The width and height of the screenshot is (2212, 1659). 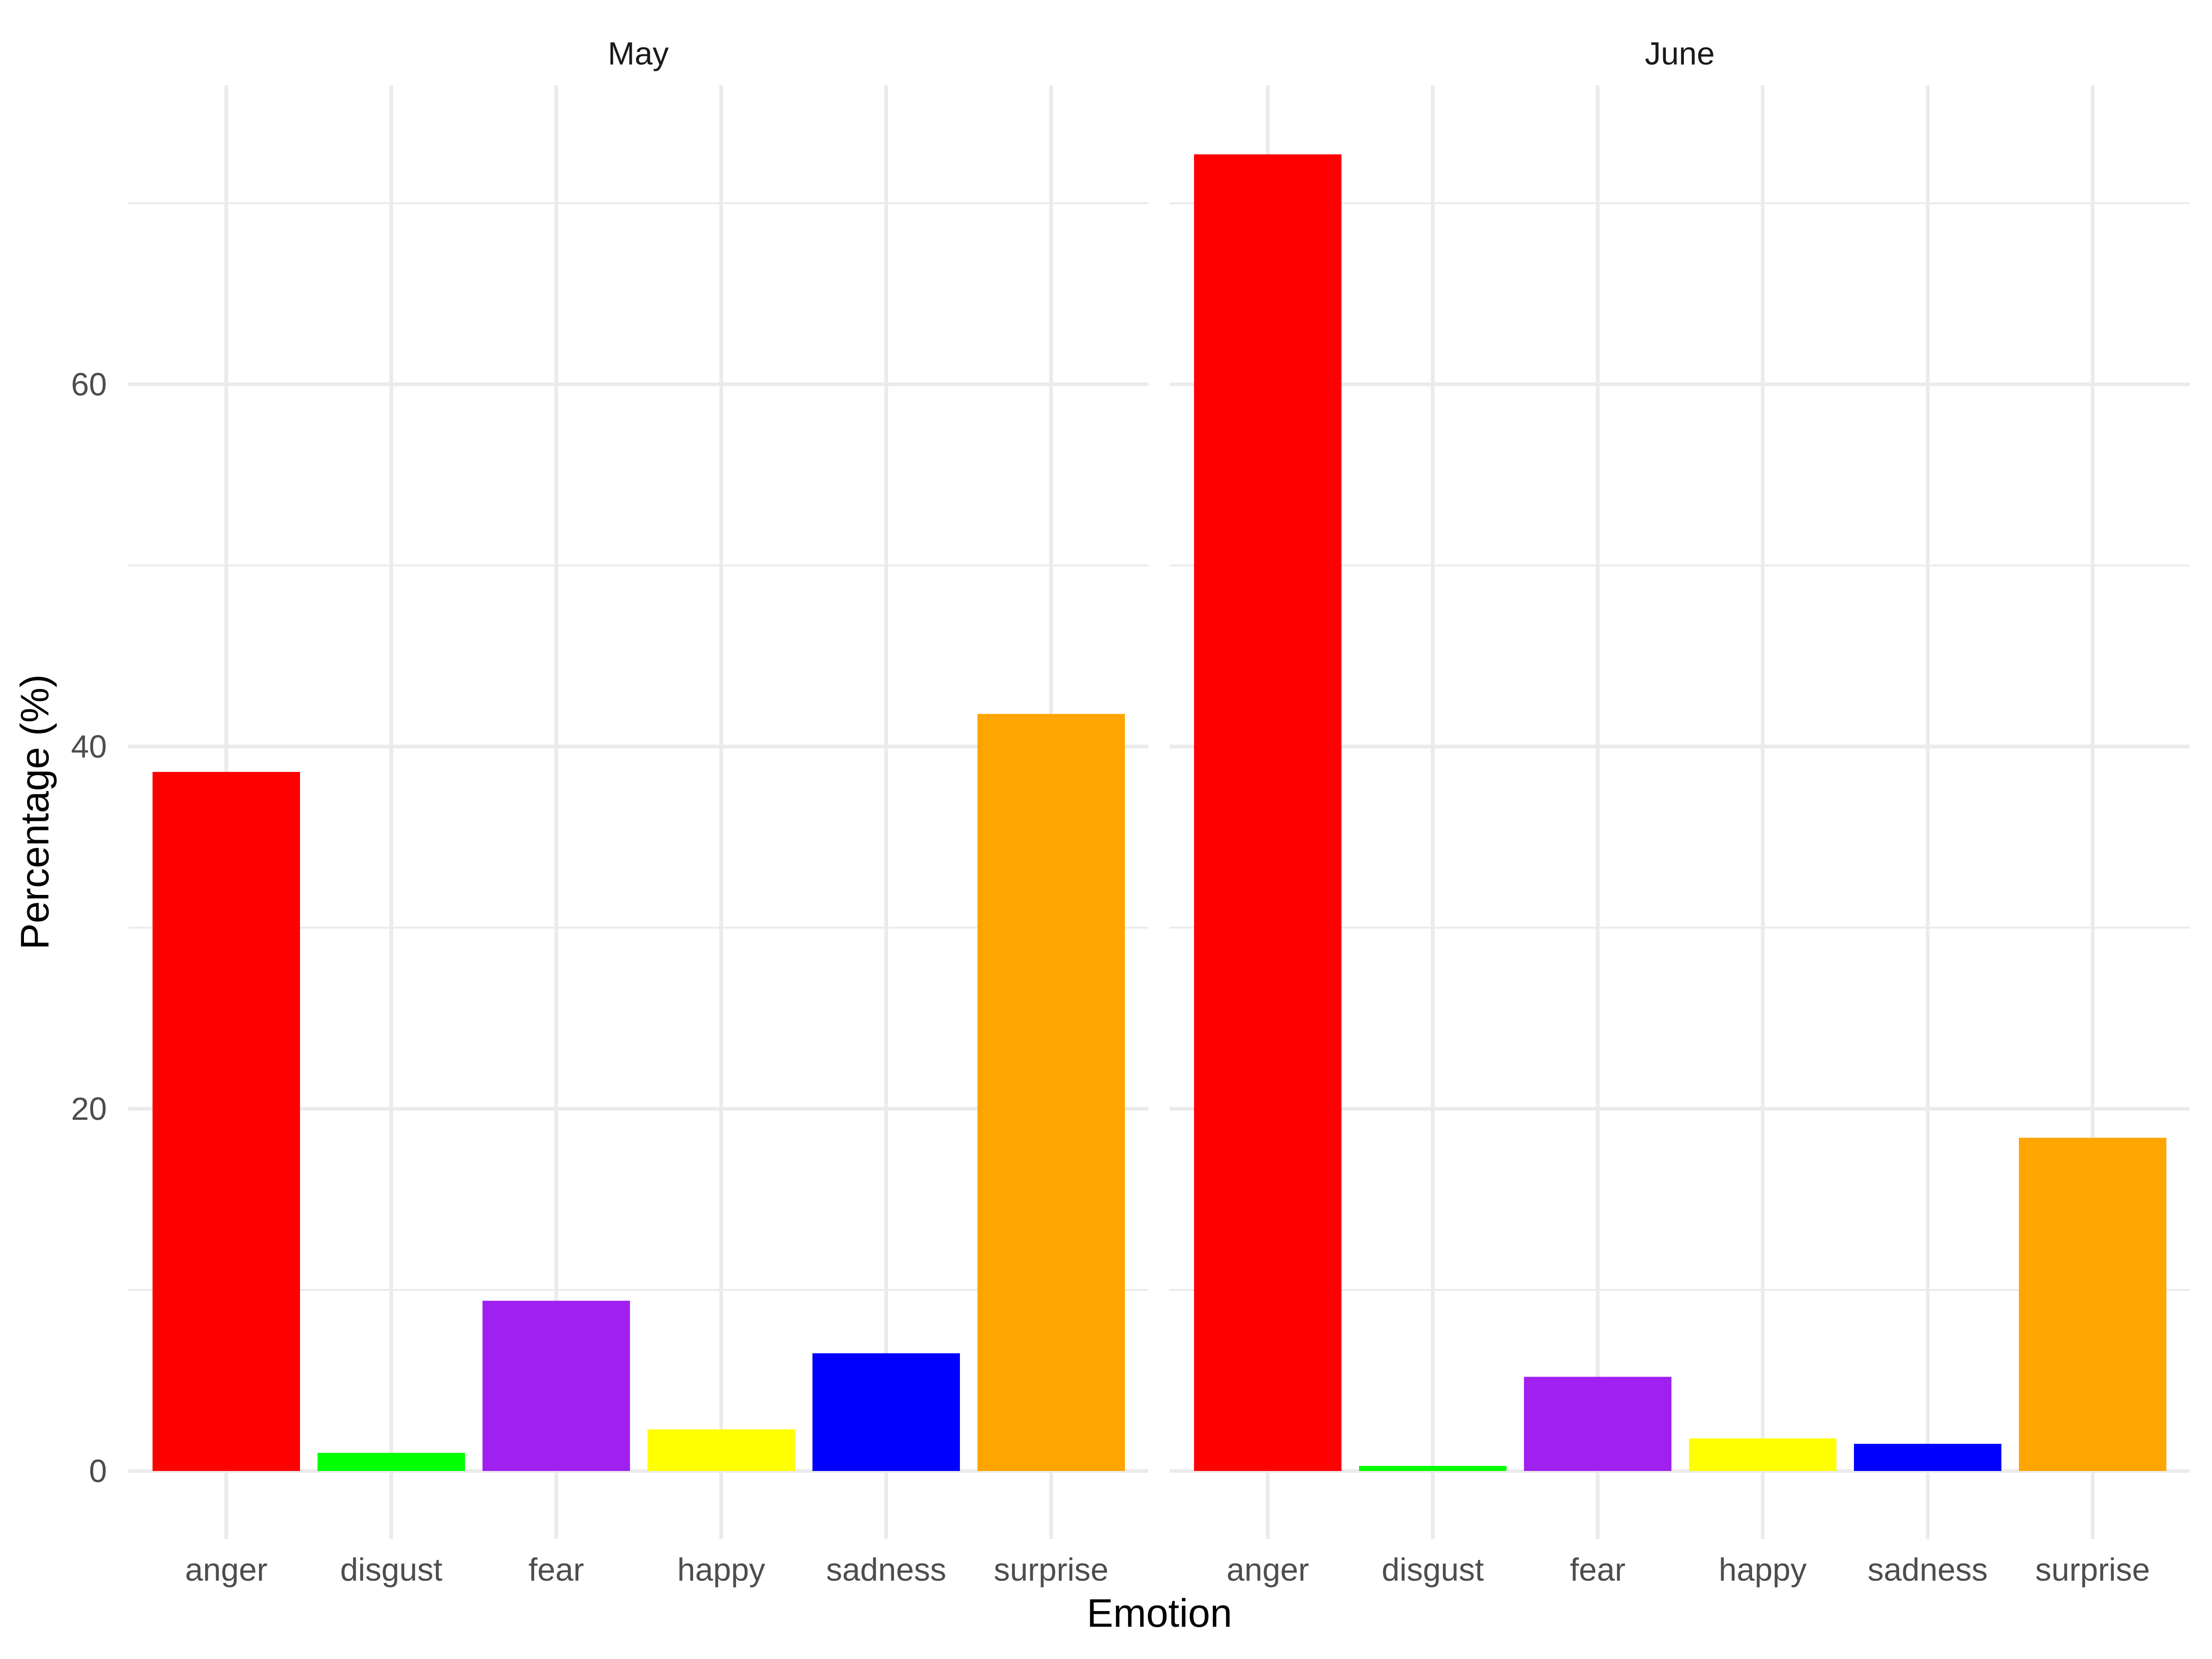 I want to click on bar-june-fear, so click(x=1597, y=1424).